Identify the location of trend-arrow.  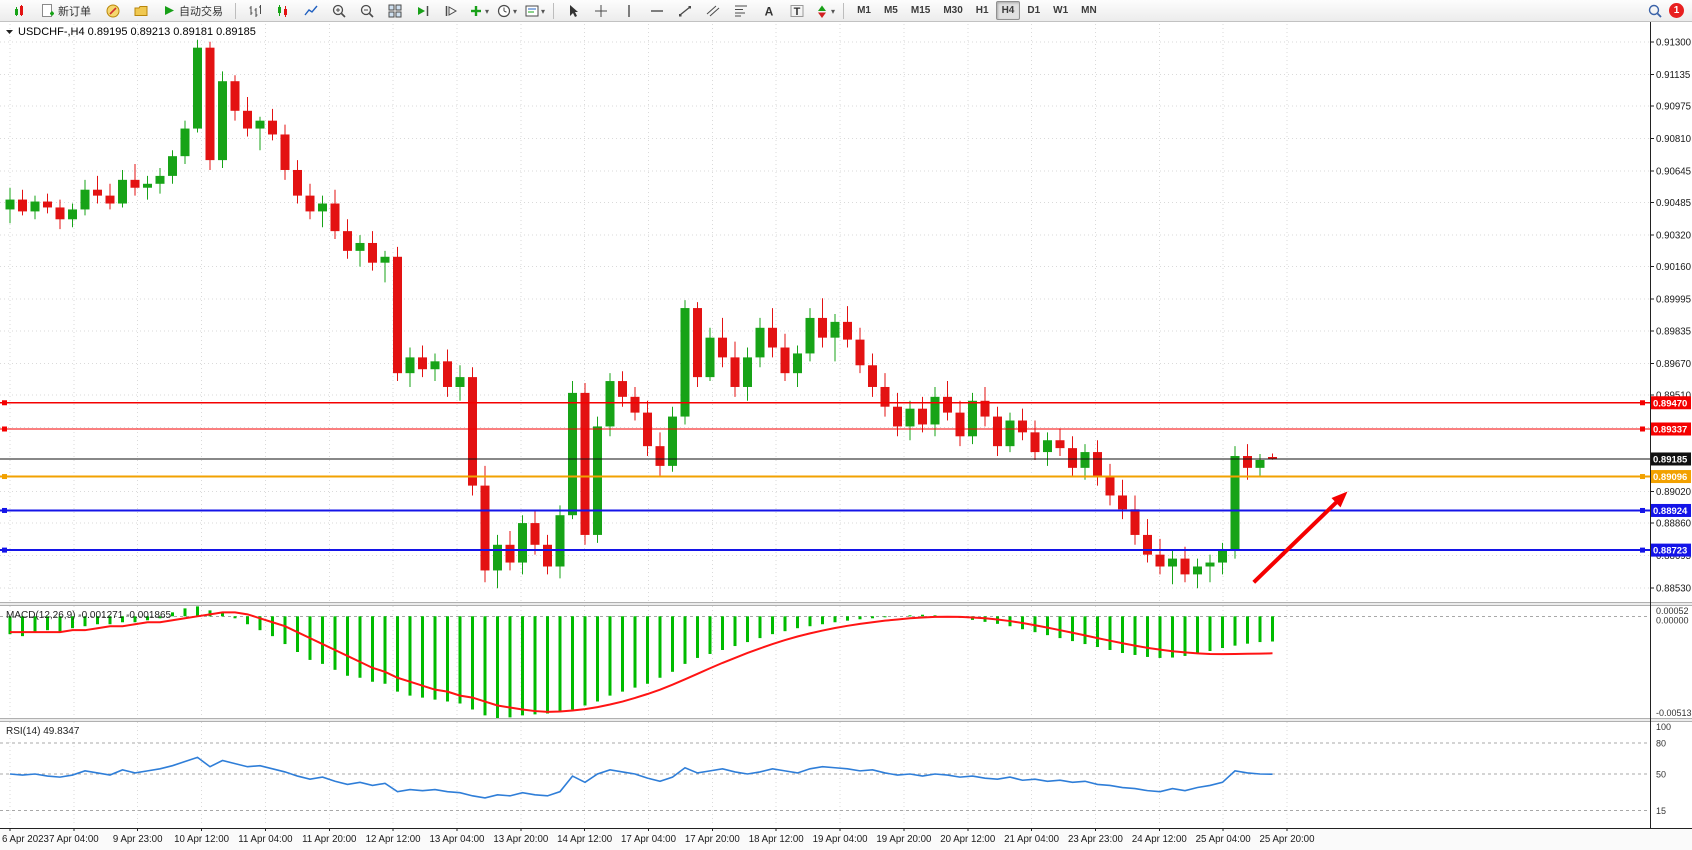
(1300, 537).